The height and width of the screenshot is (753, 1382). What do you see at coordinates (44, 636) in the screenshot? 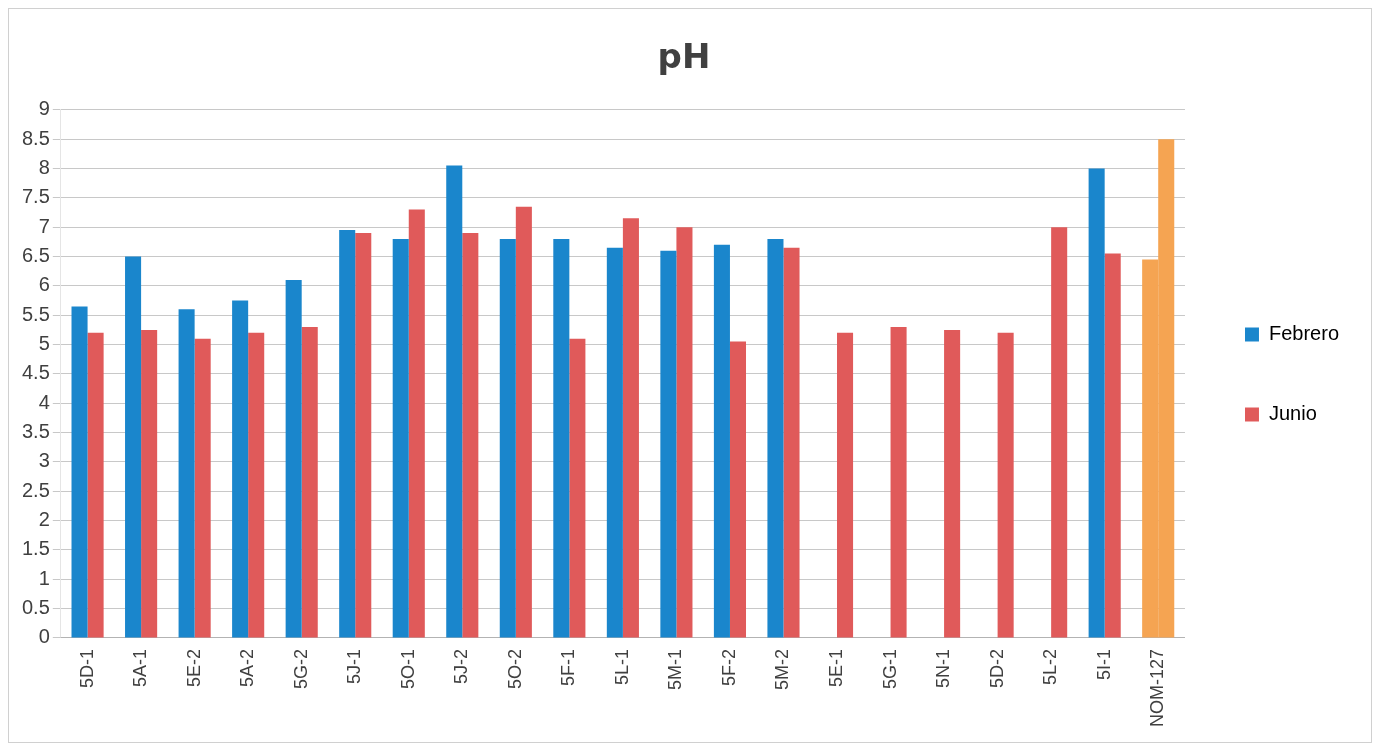
I see `y-tick-label: 0` at bounding box center [44, 636].